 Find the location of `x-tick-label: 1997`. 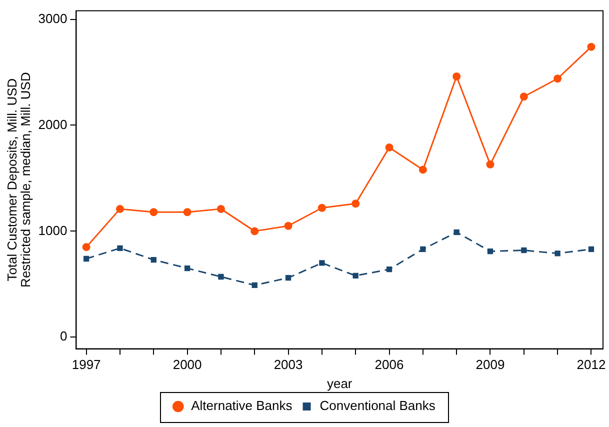

x-tick-label: 1997 is located at coordinates (86, 364).